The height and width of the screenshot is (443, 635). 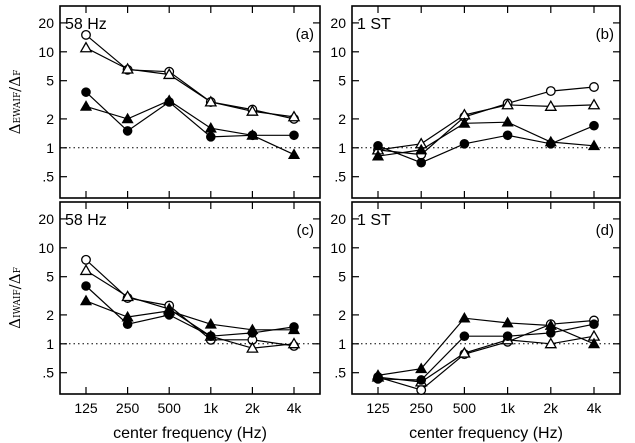 What do you see at coordinates (86, 220) in the screenshot?
I see `panel-title: 58 Hz` at bounding box center [86, 220].